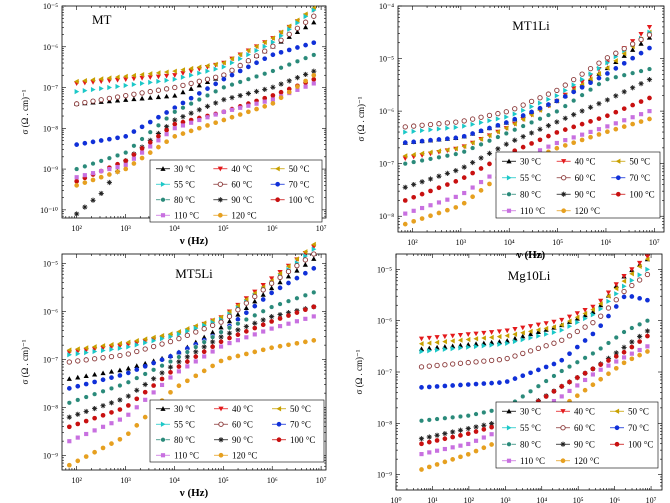 The height and width of the screenshot is (503, 670). Describe the element at coordinates (639, 178) in the screenshot. I see `legend-label: 70 °C` at that location.